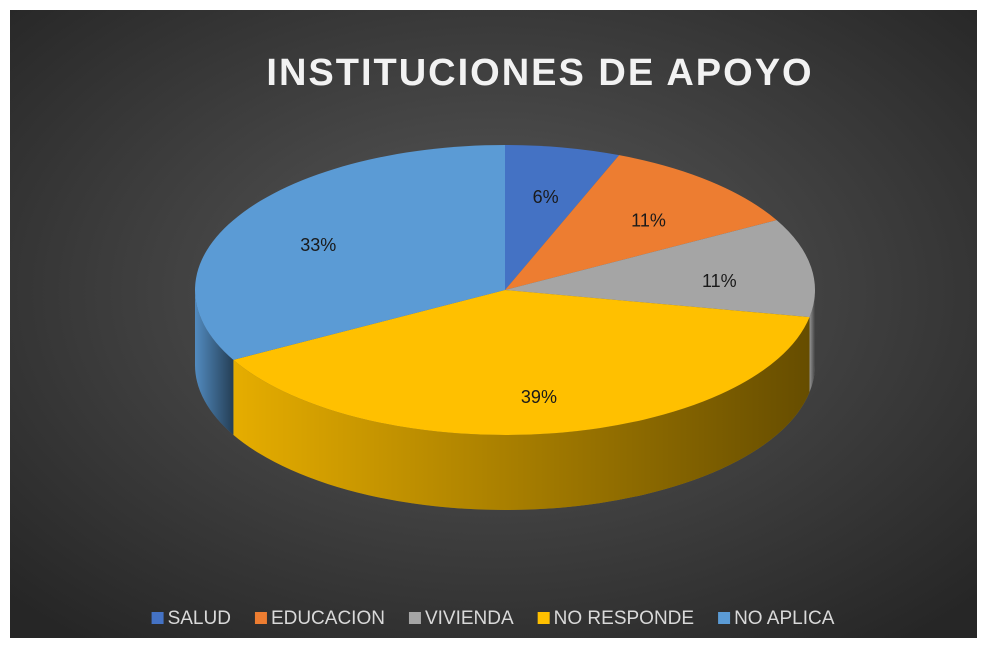  Describe the element at coordinates (469, 618) in the screenshot. I see `legend-label: VIVIENDA` at that location.